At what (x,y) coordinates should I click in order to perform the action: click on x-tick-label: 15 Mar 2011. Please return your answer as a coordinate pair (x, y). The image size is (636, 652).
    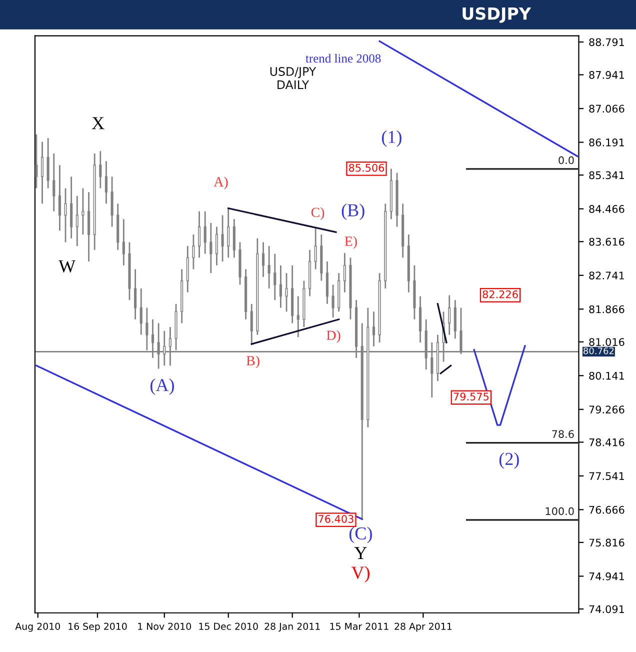
    Looking at the image, I should click on (359, 626).